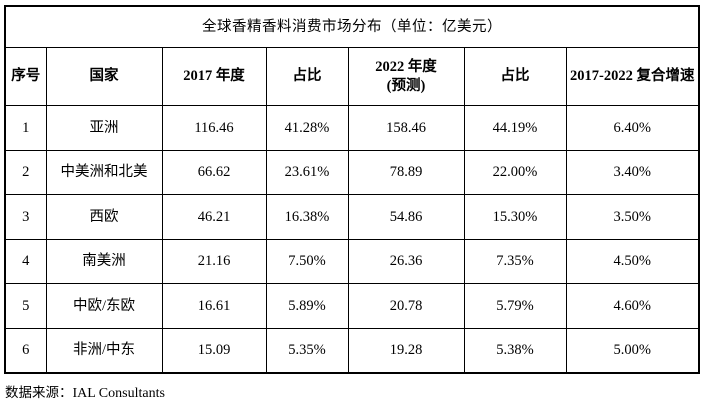 This screenshot has width=702, height=403. What do you see at coordinates (307, 350) in the screenshot?
I see `cell-2017-share: 5.35%` at bounding box center [307, 350].